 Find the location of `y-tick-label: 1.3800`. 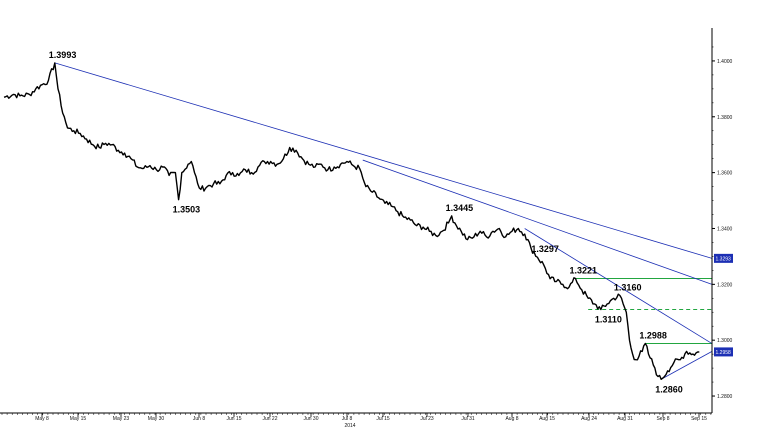

y-tick-label: 1.3800 is located at coordinates (725, 118).